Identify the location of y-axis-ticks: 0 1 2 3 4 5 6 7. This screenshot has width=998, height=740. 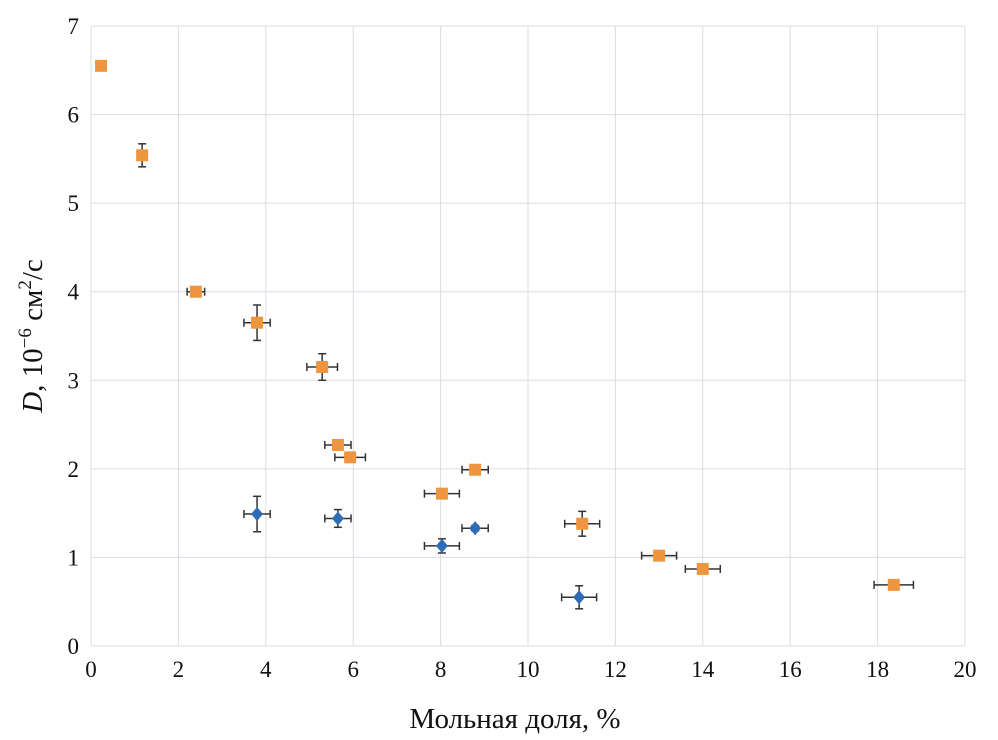
(74, 336).